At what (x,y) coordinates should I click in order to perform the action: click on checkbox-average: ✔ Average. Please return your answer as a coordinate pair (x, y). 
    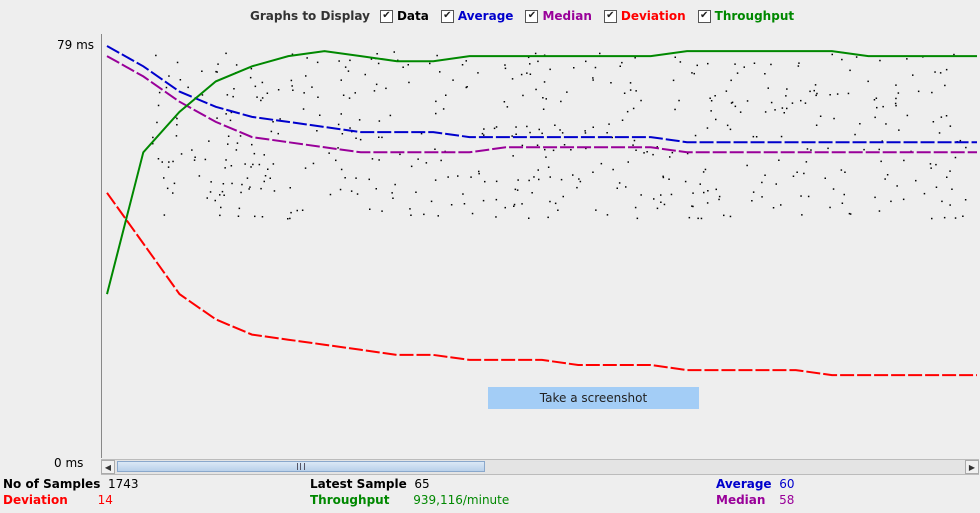
    Looking at the image, I should click on (476, 16).